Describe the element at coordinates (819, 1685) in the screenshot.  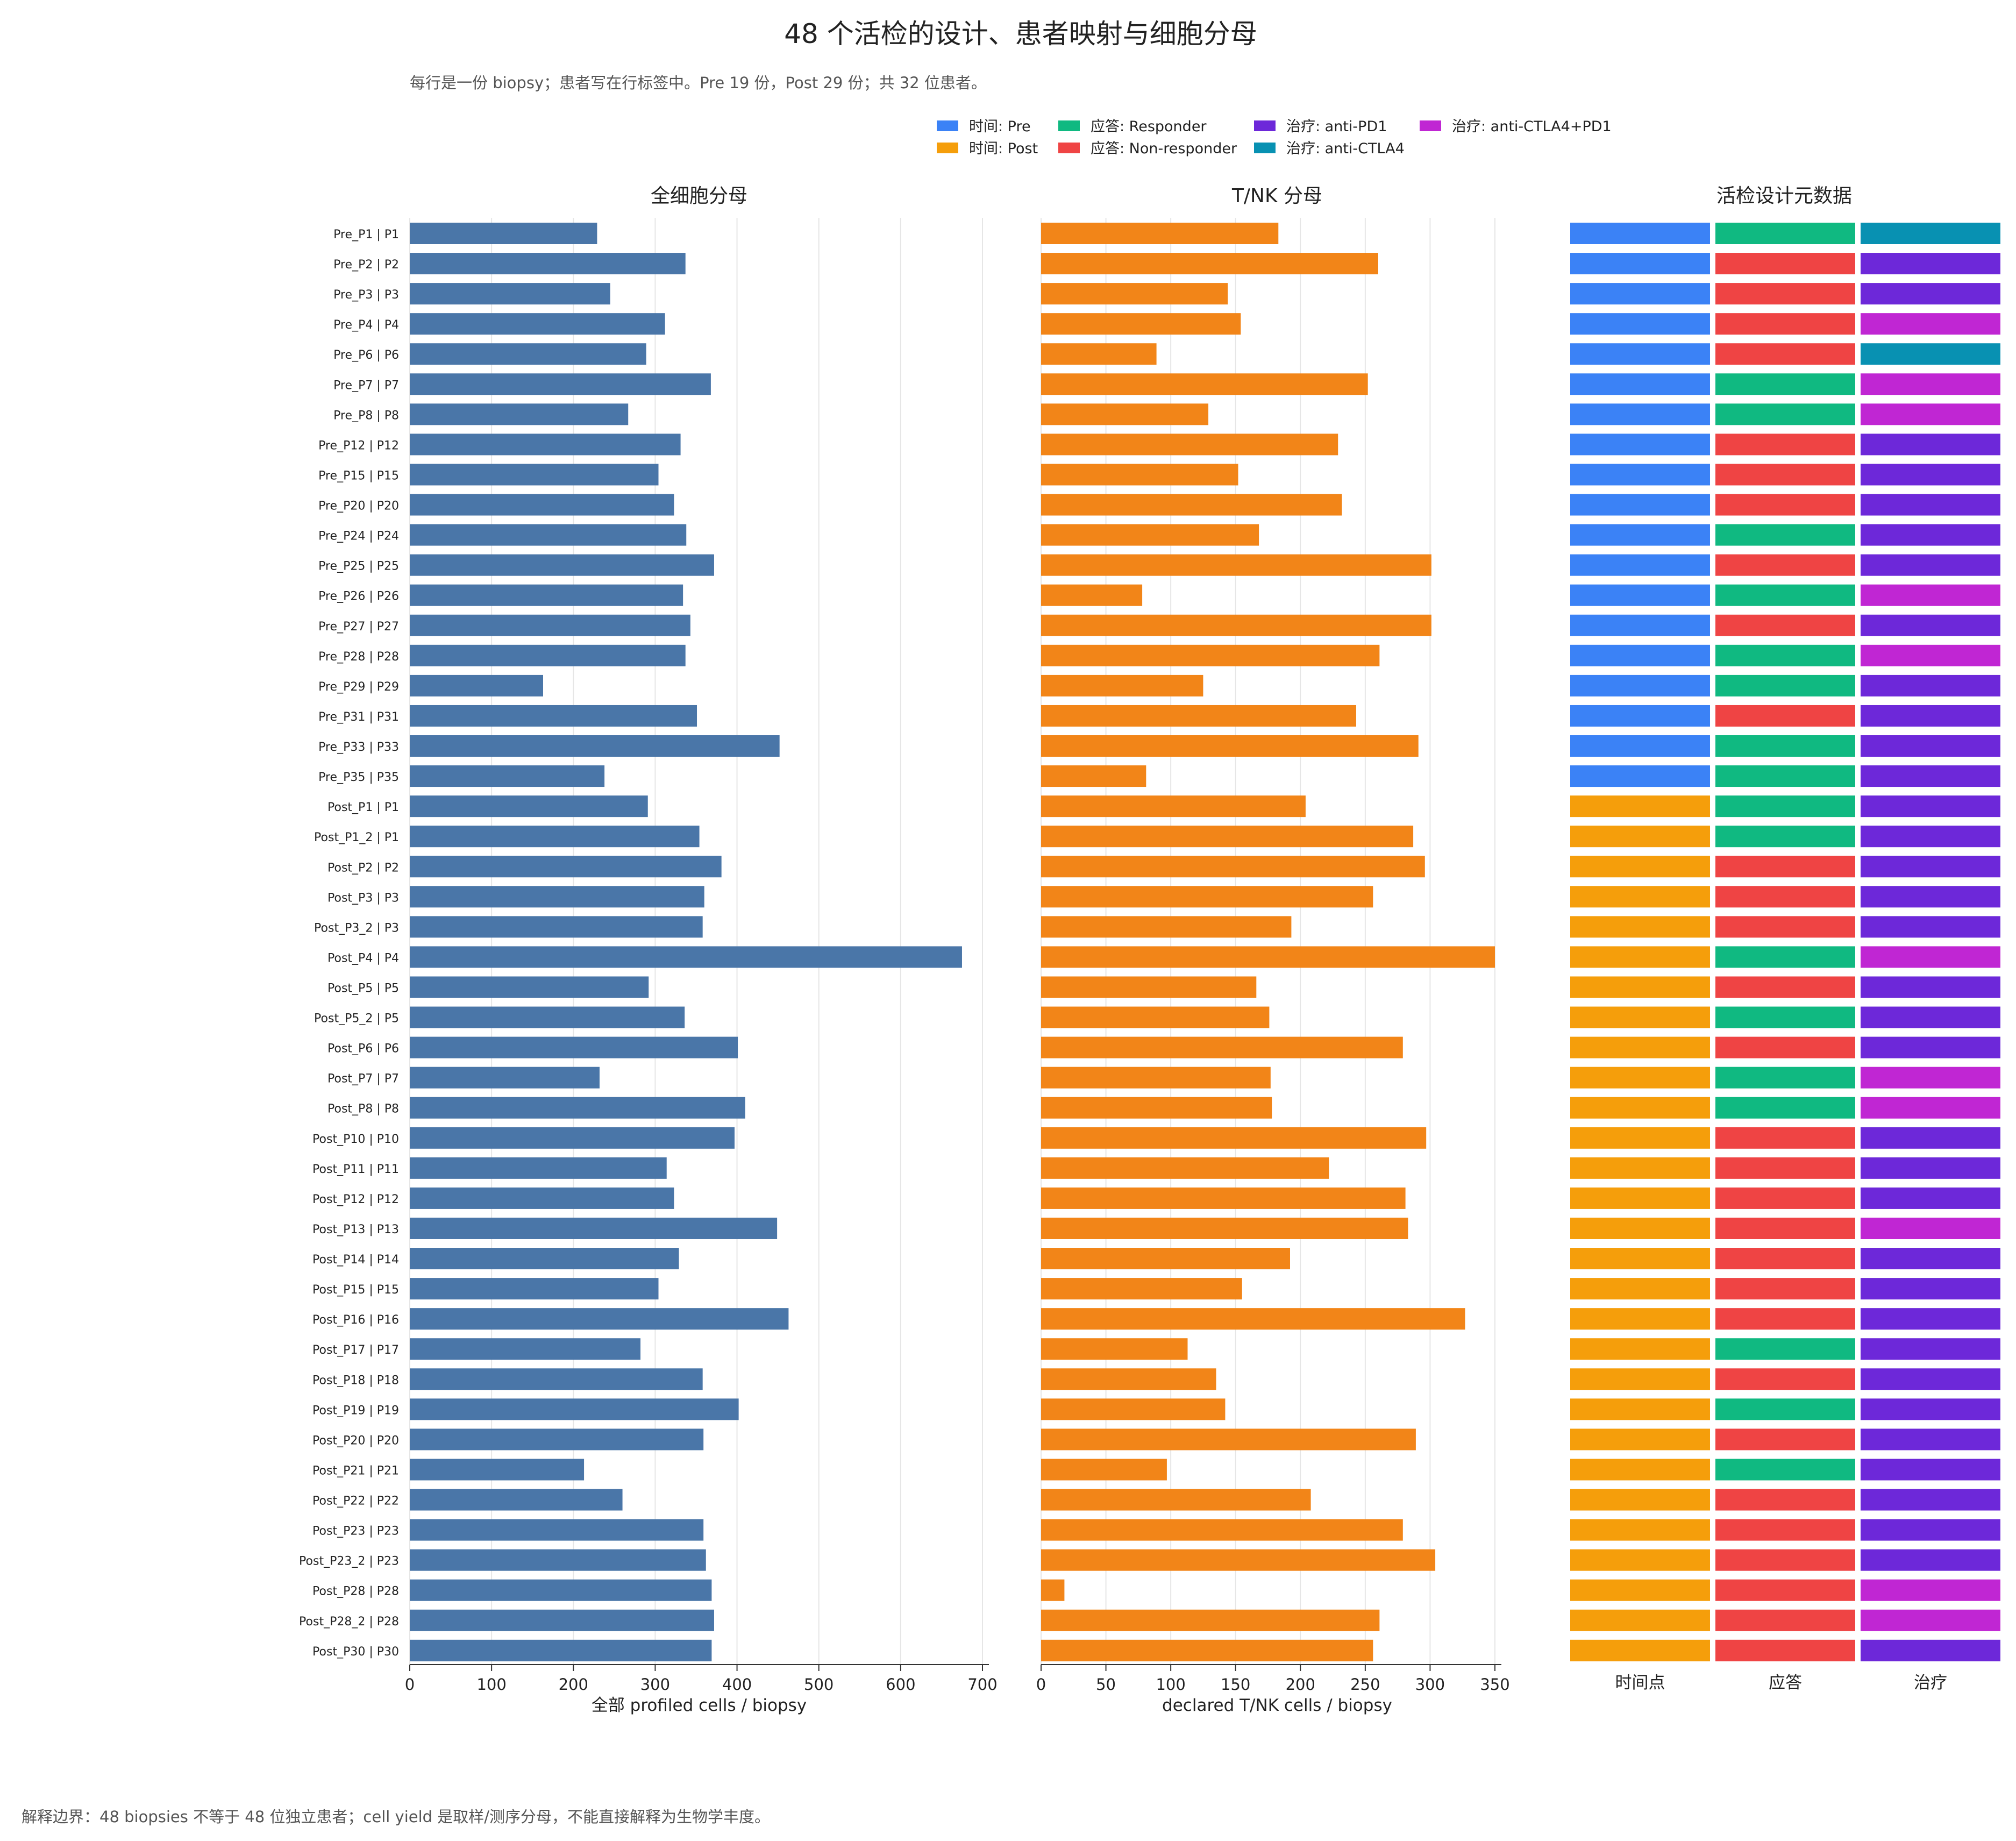
I see `tick-label: 500` at that location.